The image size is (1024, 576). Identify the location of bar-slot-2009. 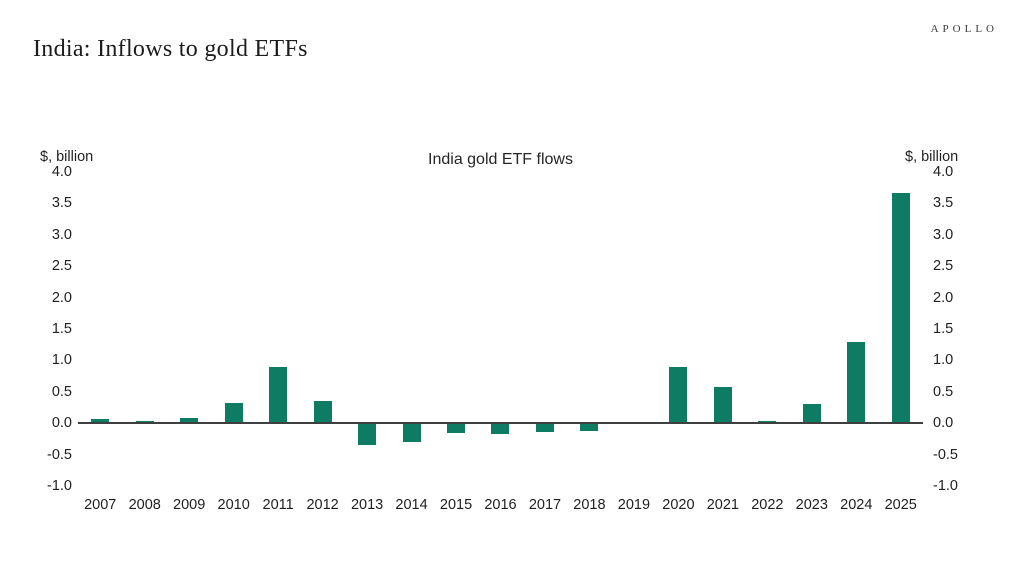
(189, 329).